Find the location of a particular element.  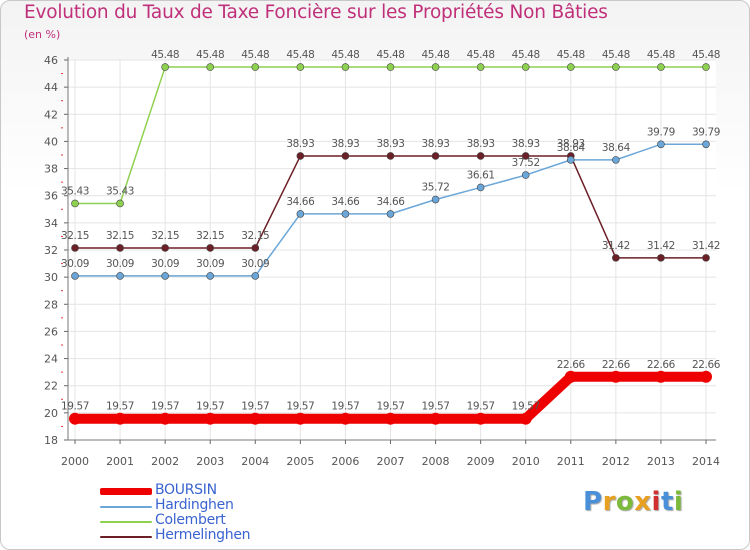

data-label-hermelinghen: 31.42 is located at coordinates (661, 246).